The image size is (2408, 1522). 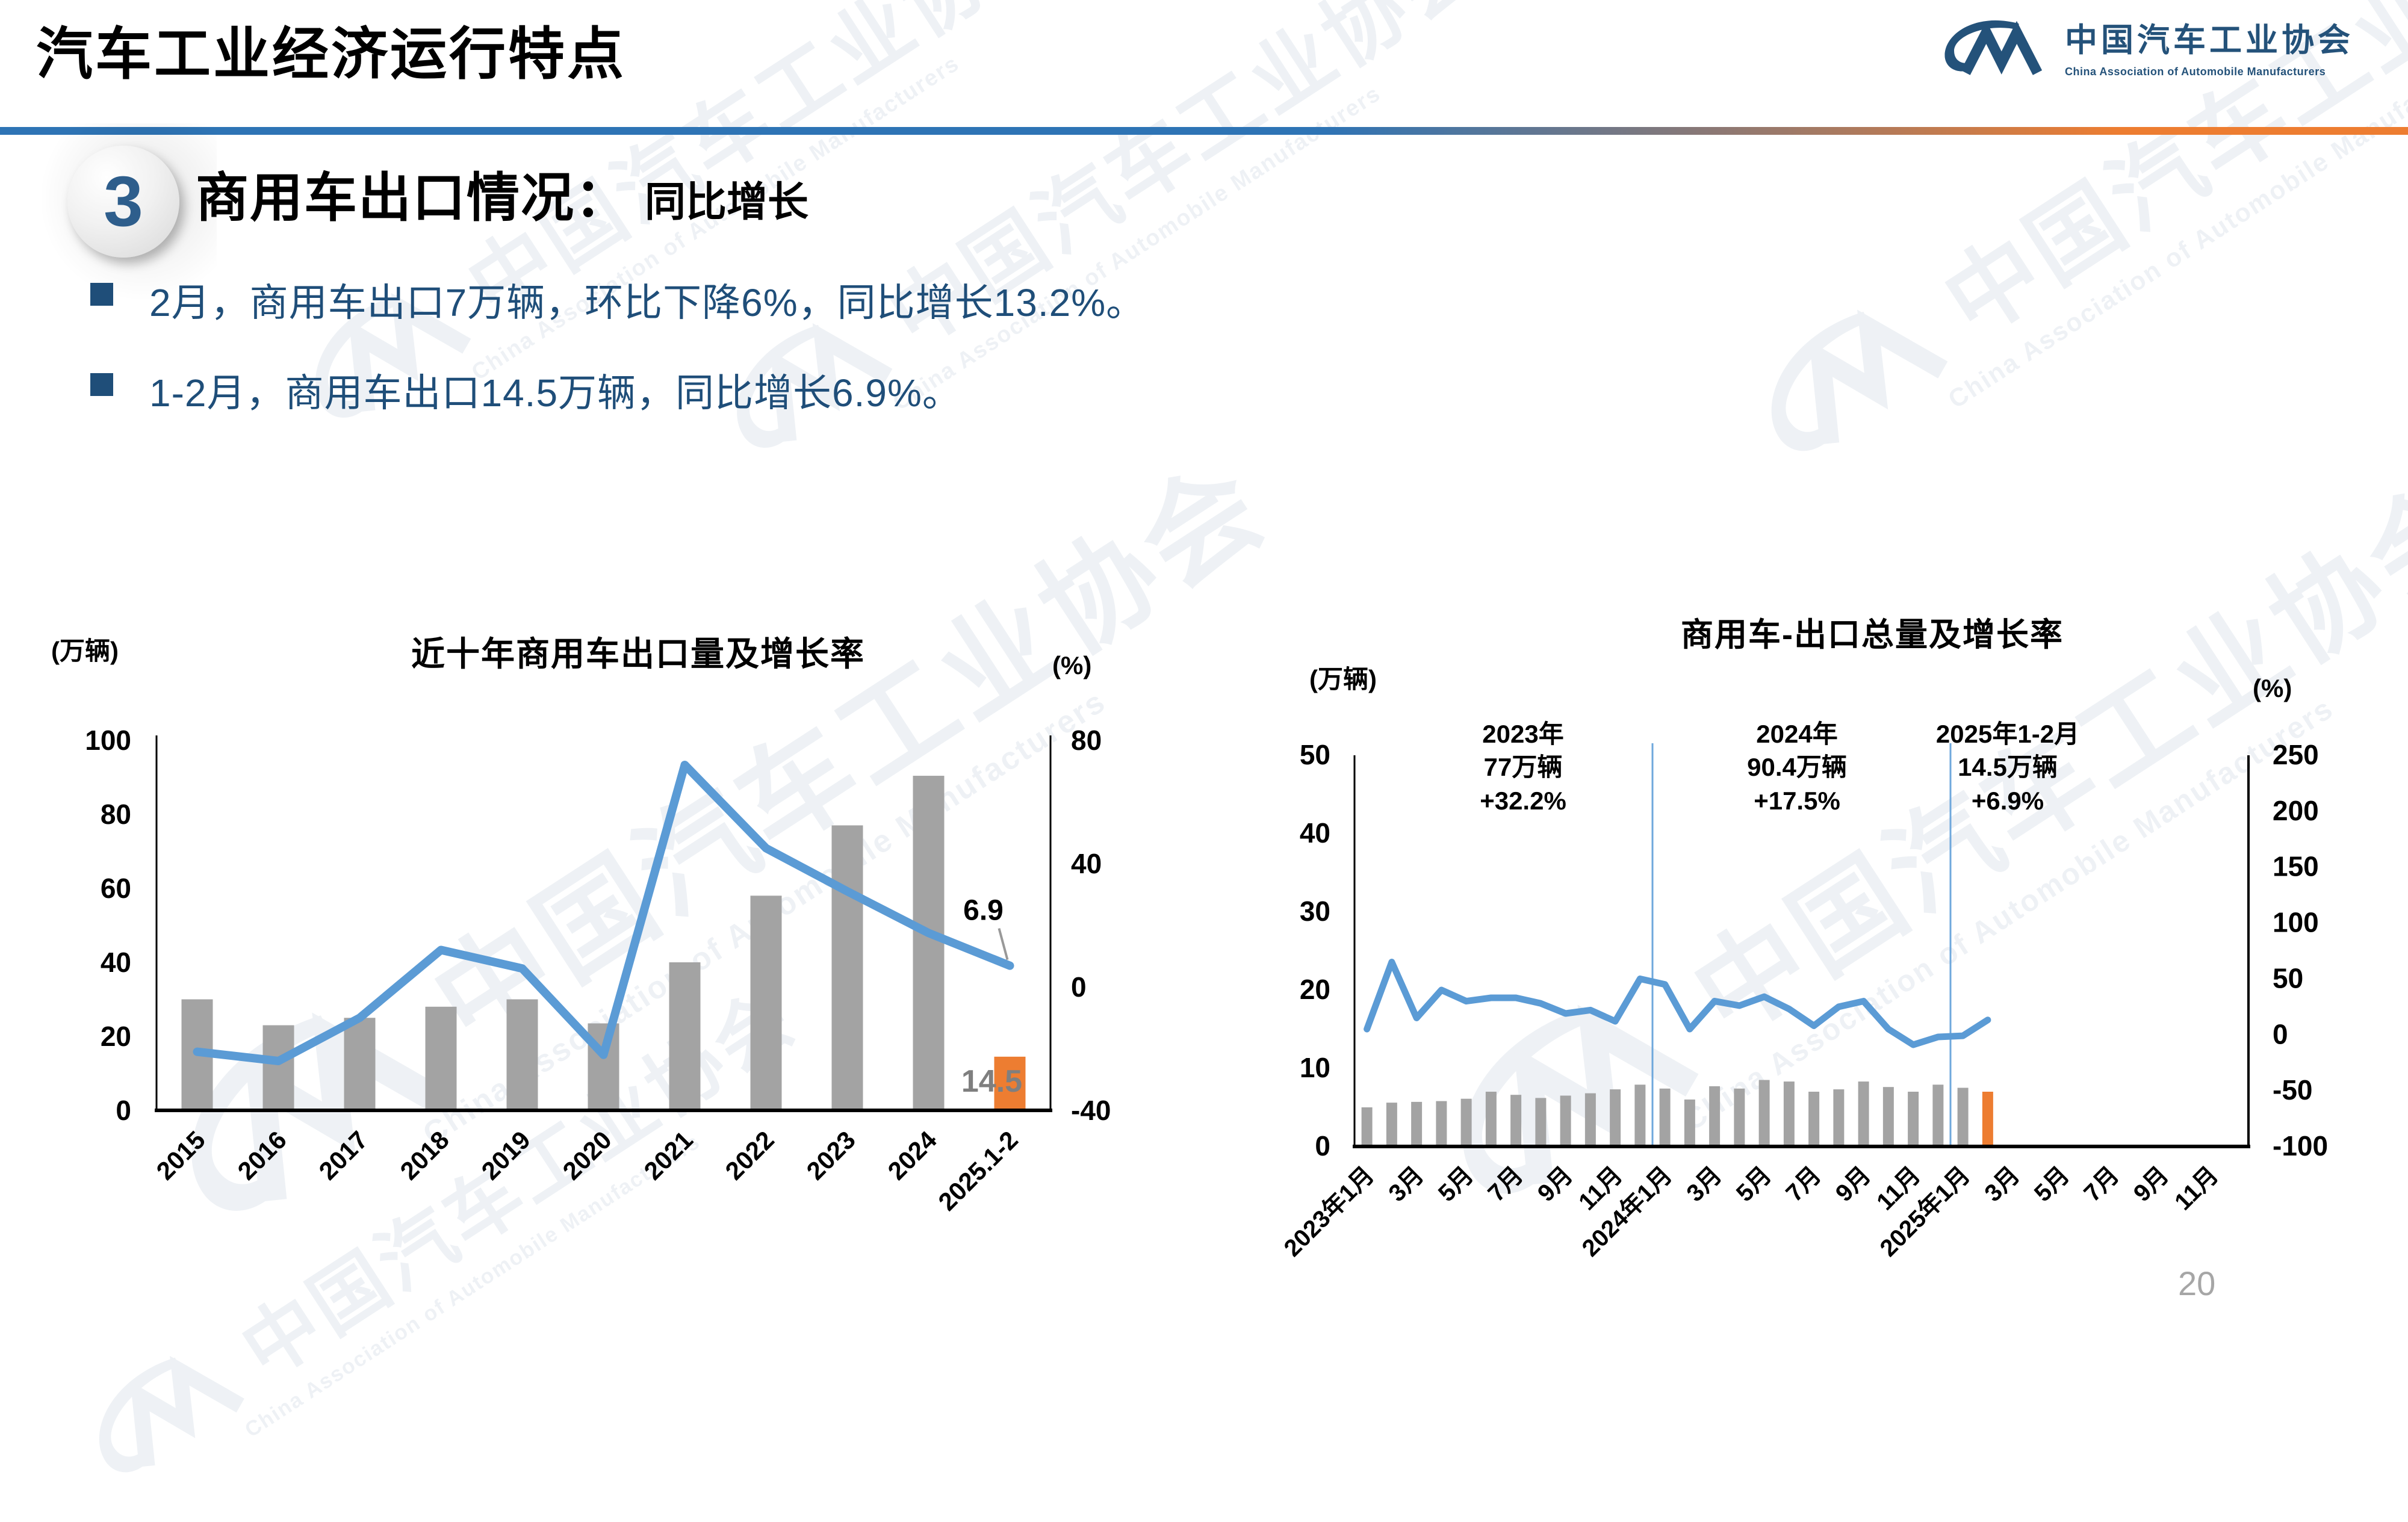 What do you see at coordinates (991, 1081) in the screenshot?
I see `svg-text: 14.5` at bounding box center [991, 1081].